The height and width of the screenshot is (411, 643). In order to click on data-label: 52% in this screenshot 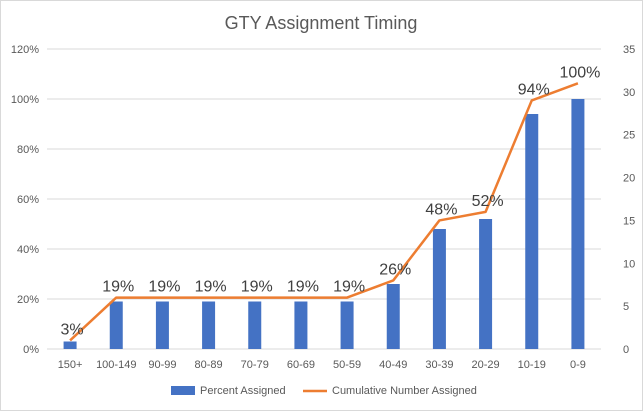, I will do `click(488, 201)`.